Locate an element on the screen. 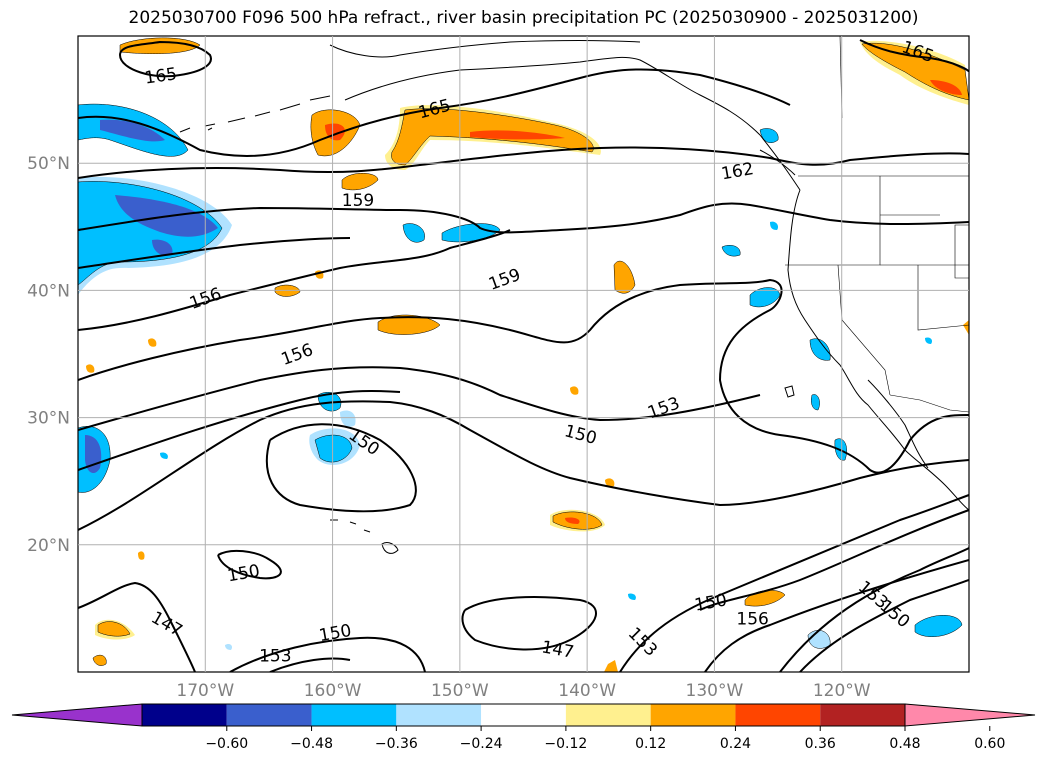 This screenshot has width=1047, height=765. longitude-tick-label: 160°W is located at coordinates (333, 691).